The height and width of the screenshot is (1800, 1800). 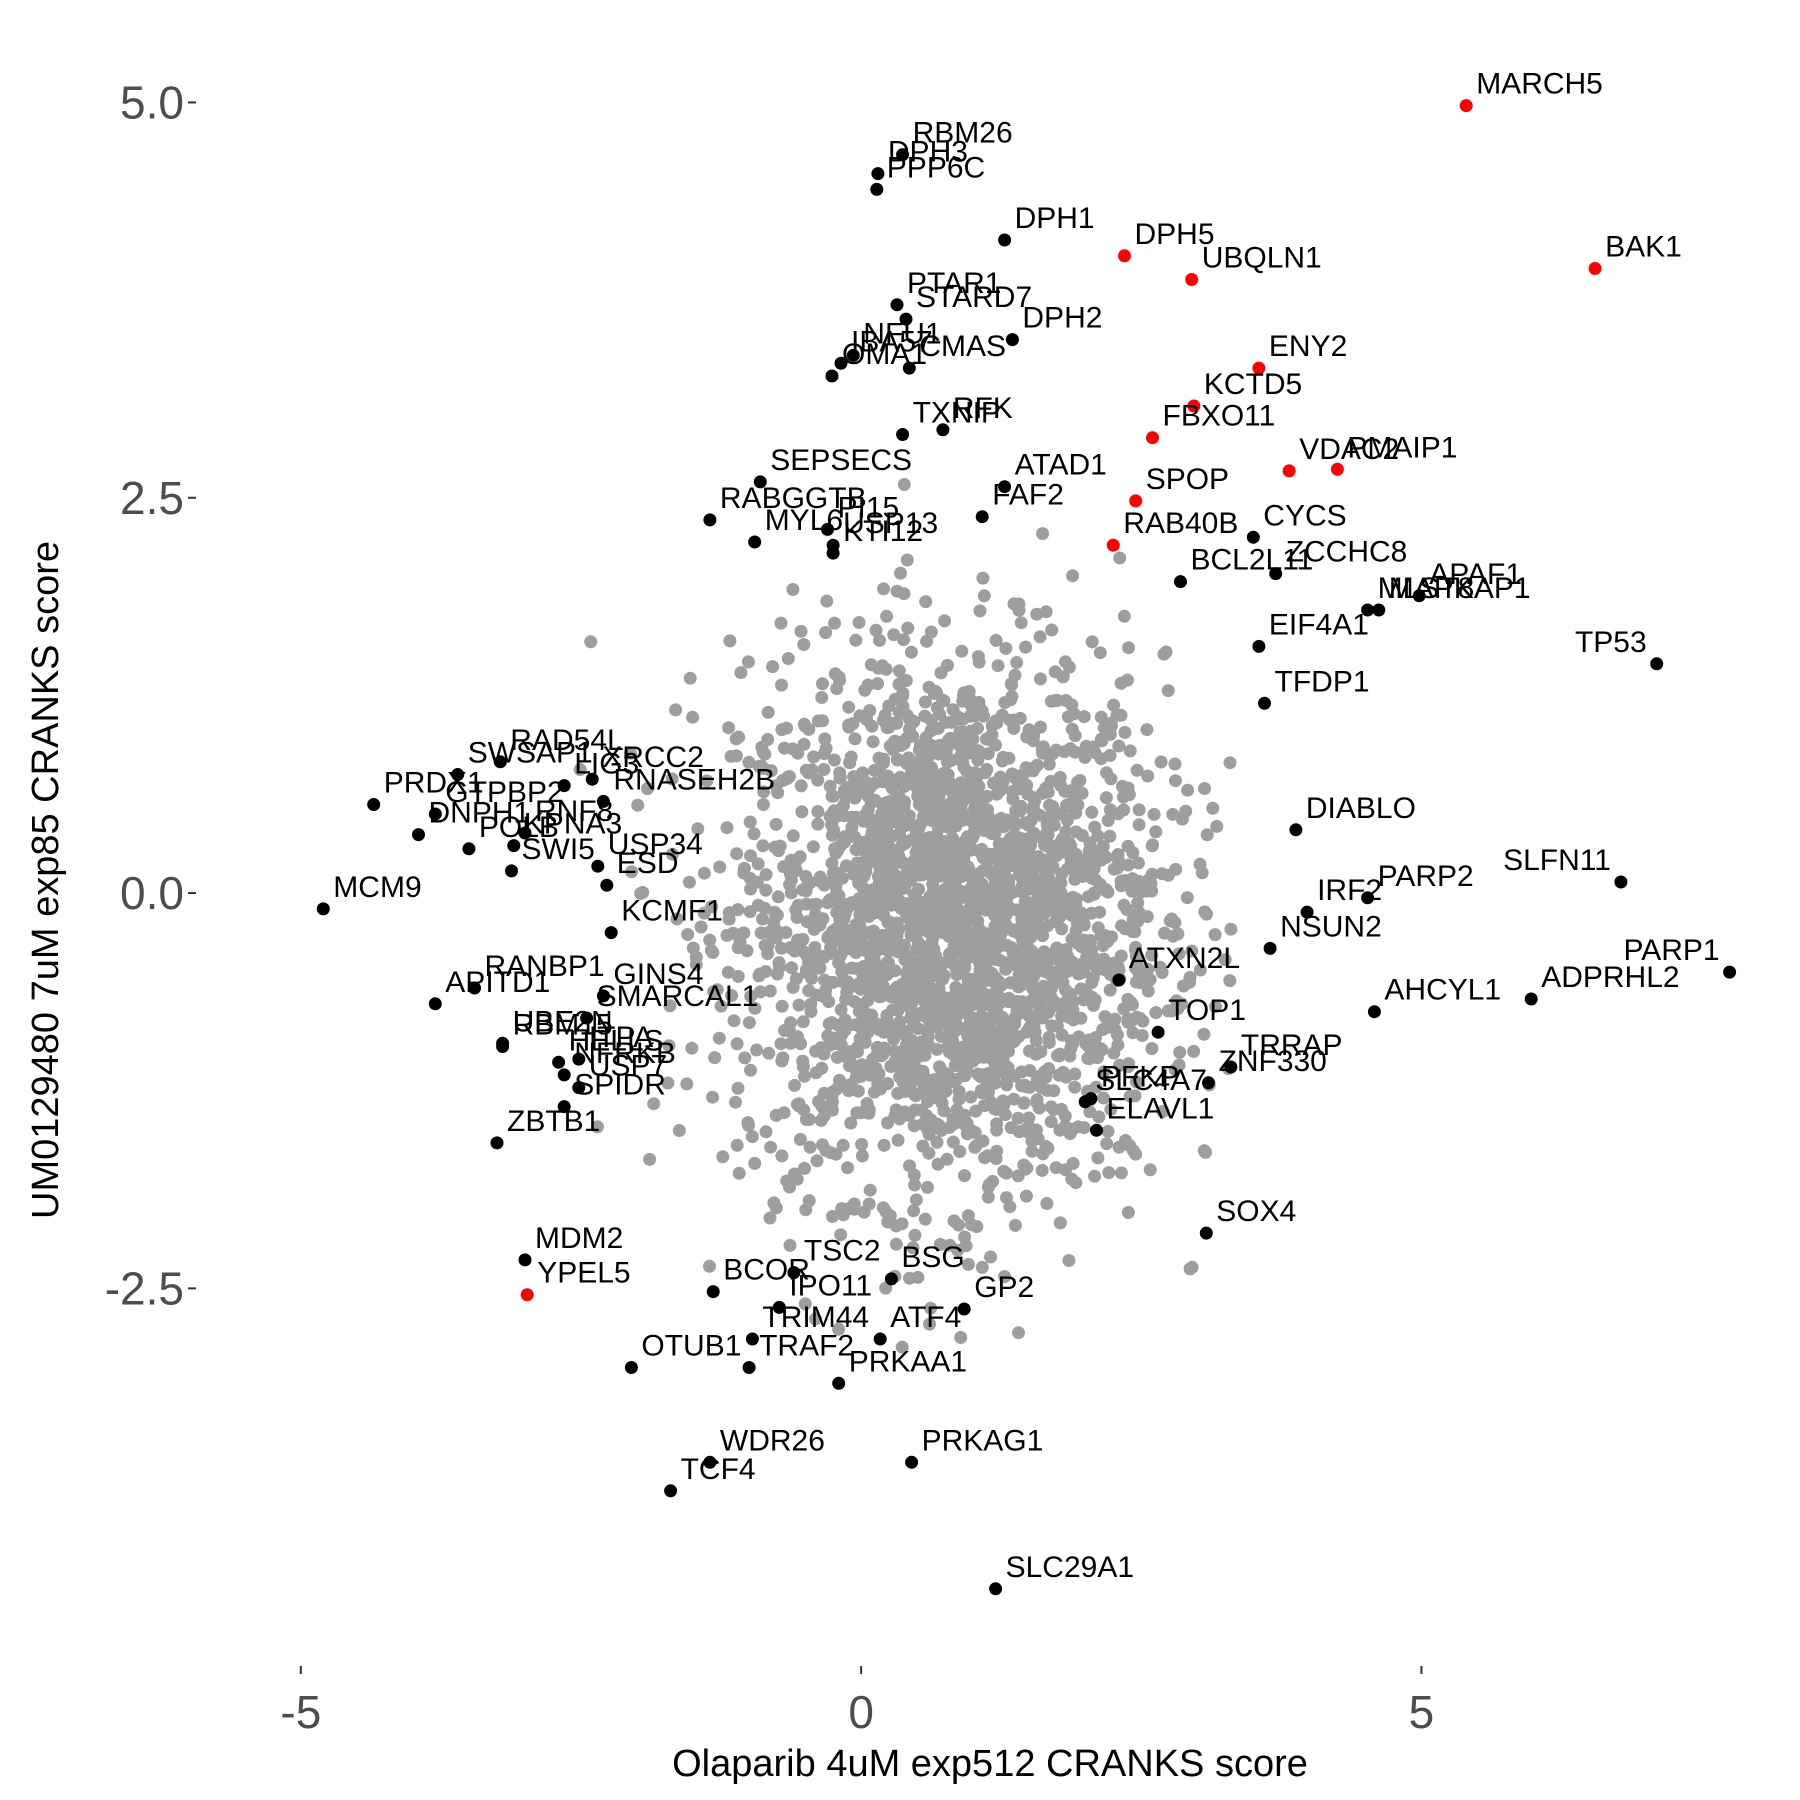 I want to click on gene-label: EIF4A1, so click(x=1319, y=624).